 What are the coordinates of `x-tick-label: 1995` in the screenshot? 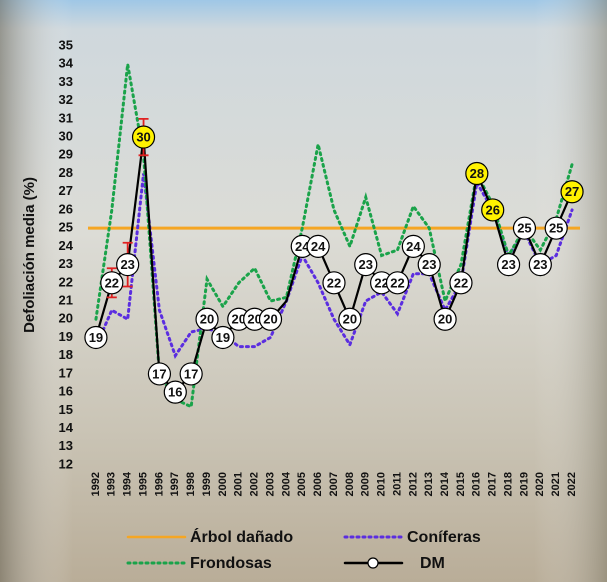 It's located at (143, 484).